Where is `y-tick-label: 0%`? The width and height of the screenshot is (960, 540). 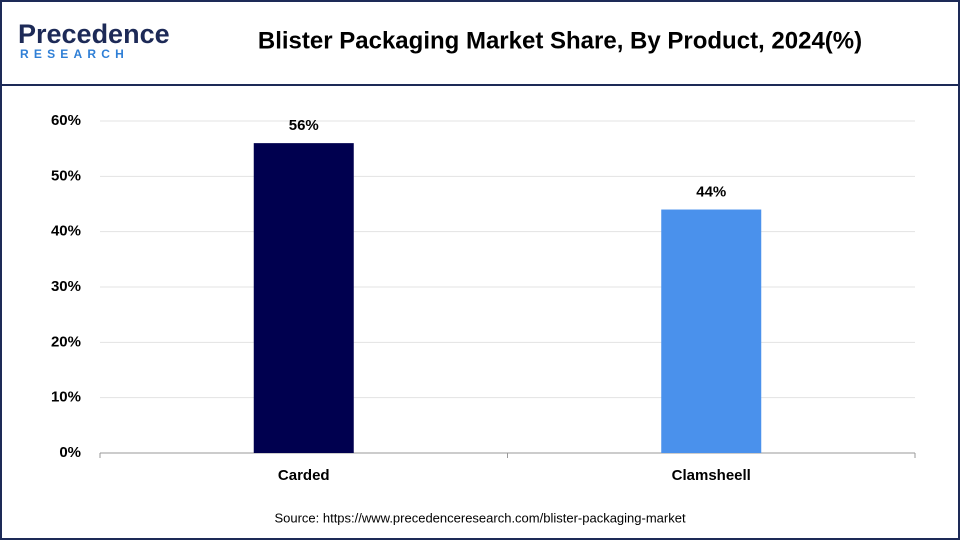
y-tick-label: 0% is located at coordinates (70, 452).